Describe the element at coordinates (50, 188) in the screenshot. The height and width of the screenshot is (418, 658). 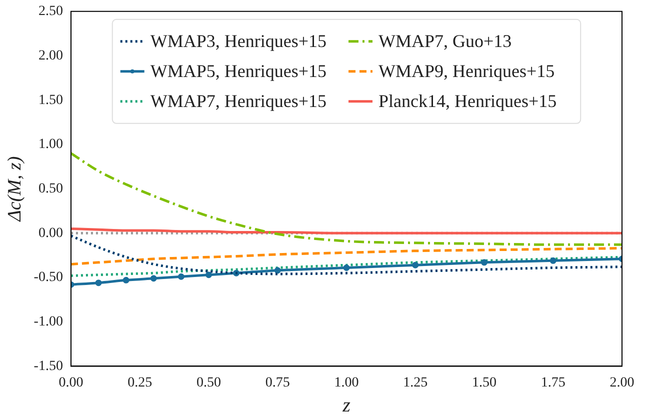
I see `y-tick-label: 0.50` at that location.